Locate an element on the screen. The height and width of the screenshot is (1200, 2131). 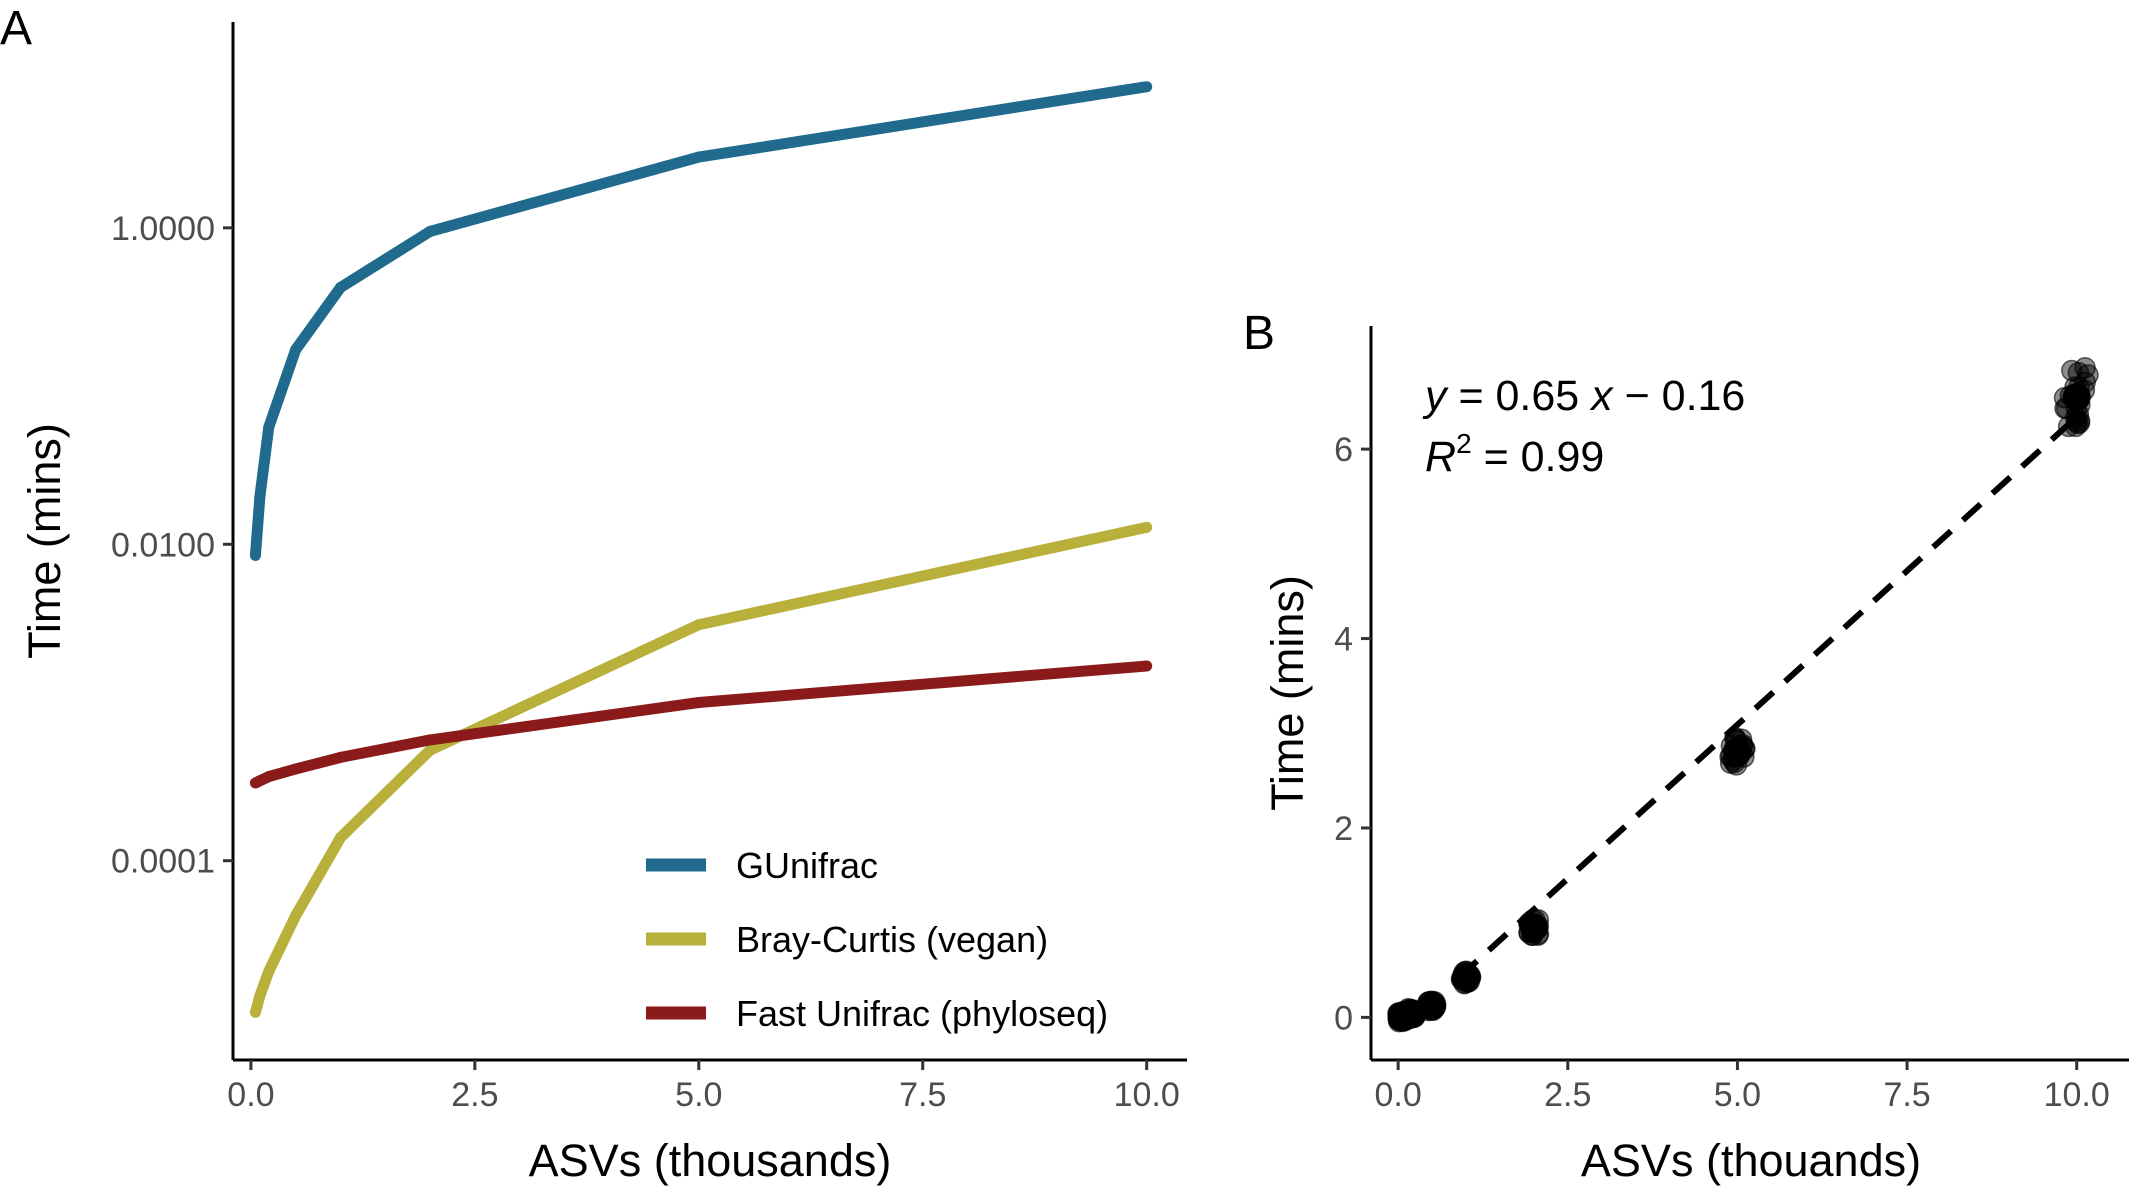
eq-x-var: x is located at coordinates (1601, 396).